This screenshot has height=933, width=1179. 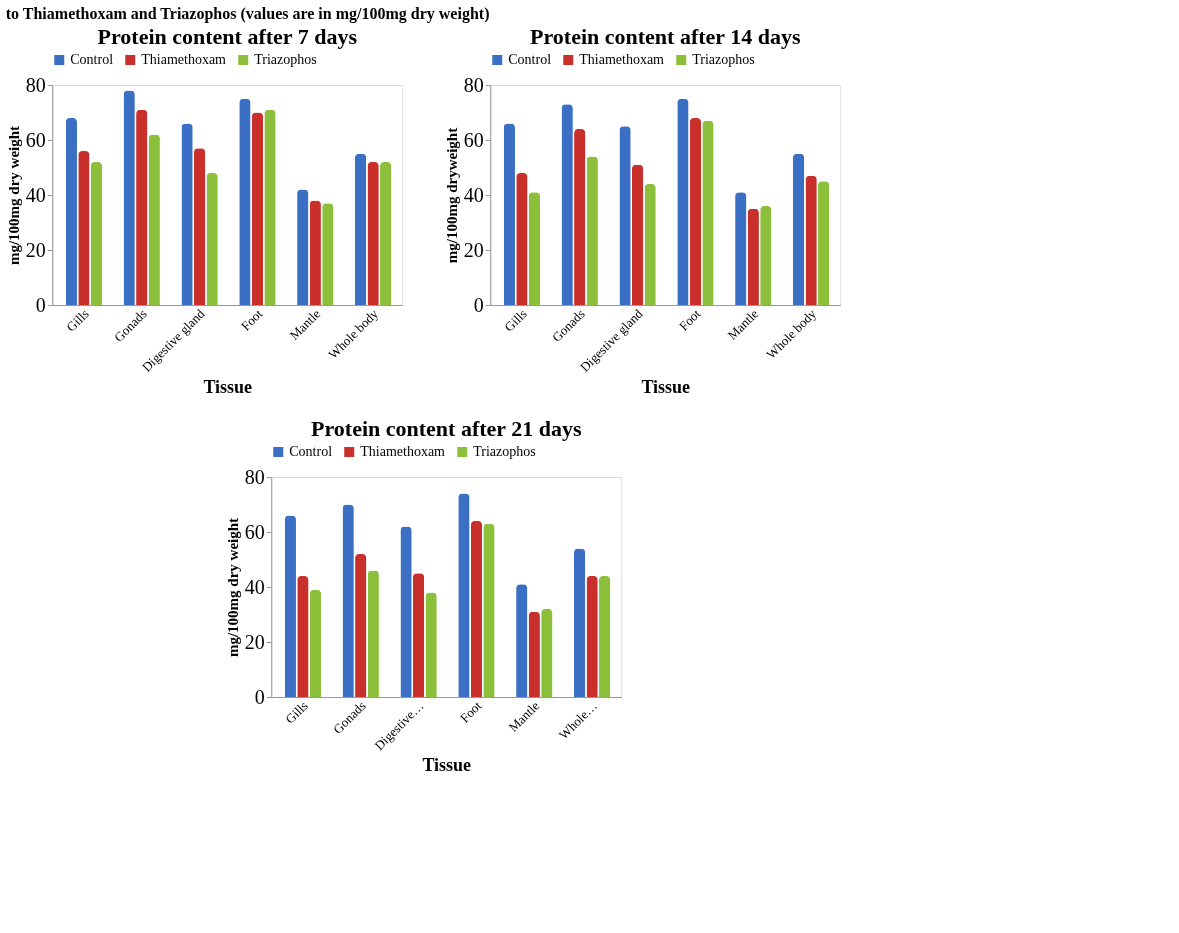 I want to click on chart-title: Protein content after 21 days, so click(x=446, y=428).